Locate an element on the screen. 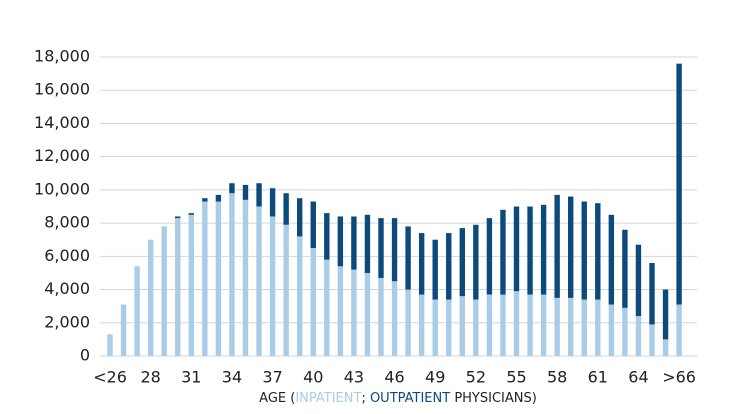 This screenshot has height=414, width=733. x-tick-label: 37 is located at coordinates (272, 377).